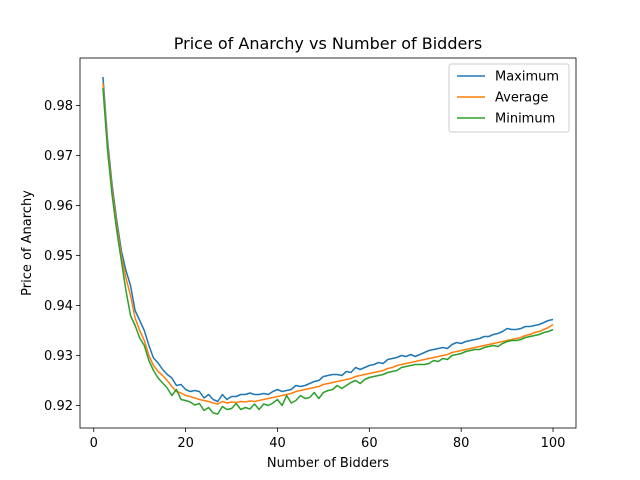 The image size is (640, 480). I want to click on legend: Maximum Average Minimum, so click(509, 98).